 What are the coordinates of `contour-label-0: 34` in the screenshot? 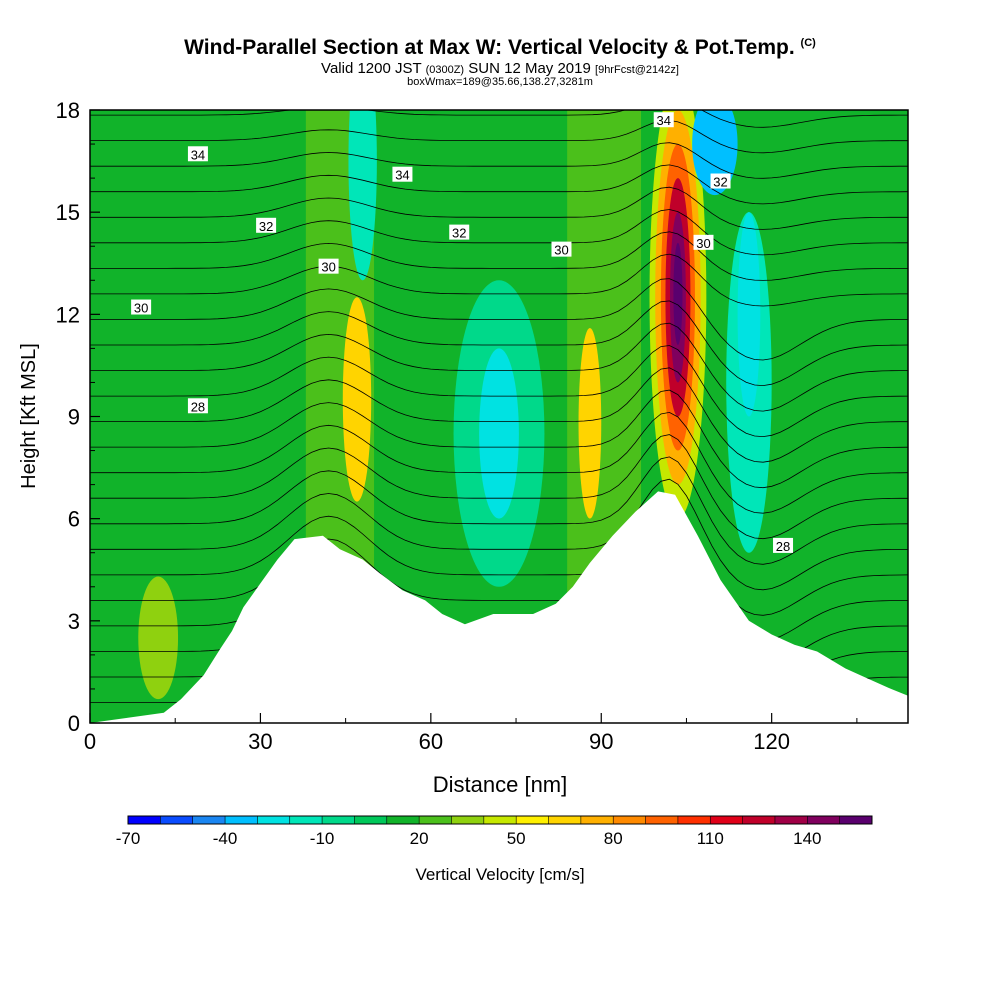 It's located at (197, 154).